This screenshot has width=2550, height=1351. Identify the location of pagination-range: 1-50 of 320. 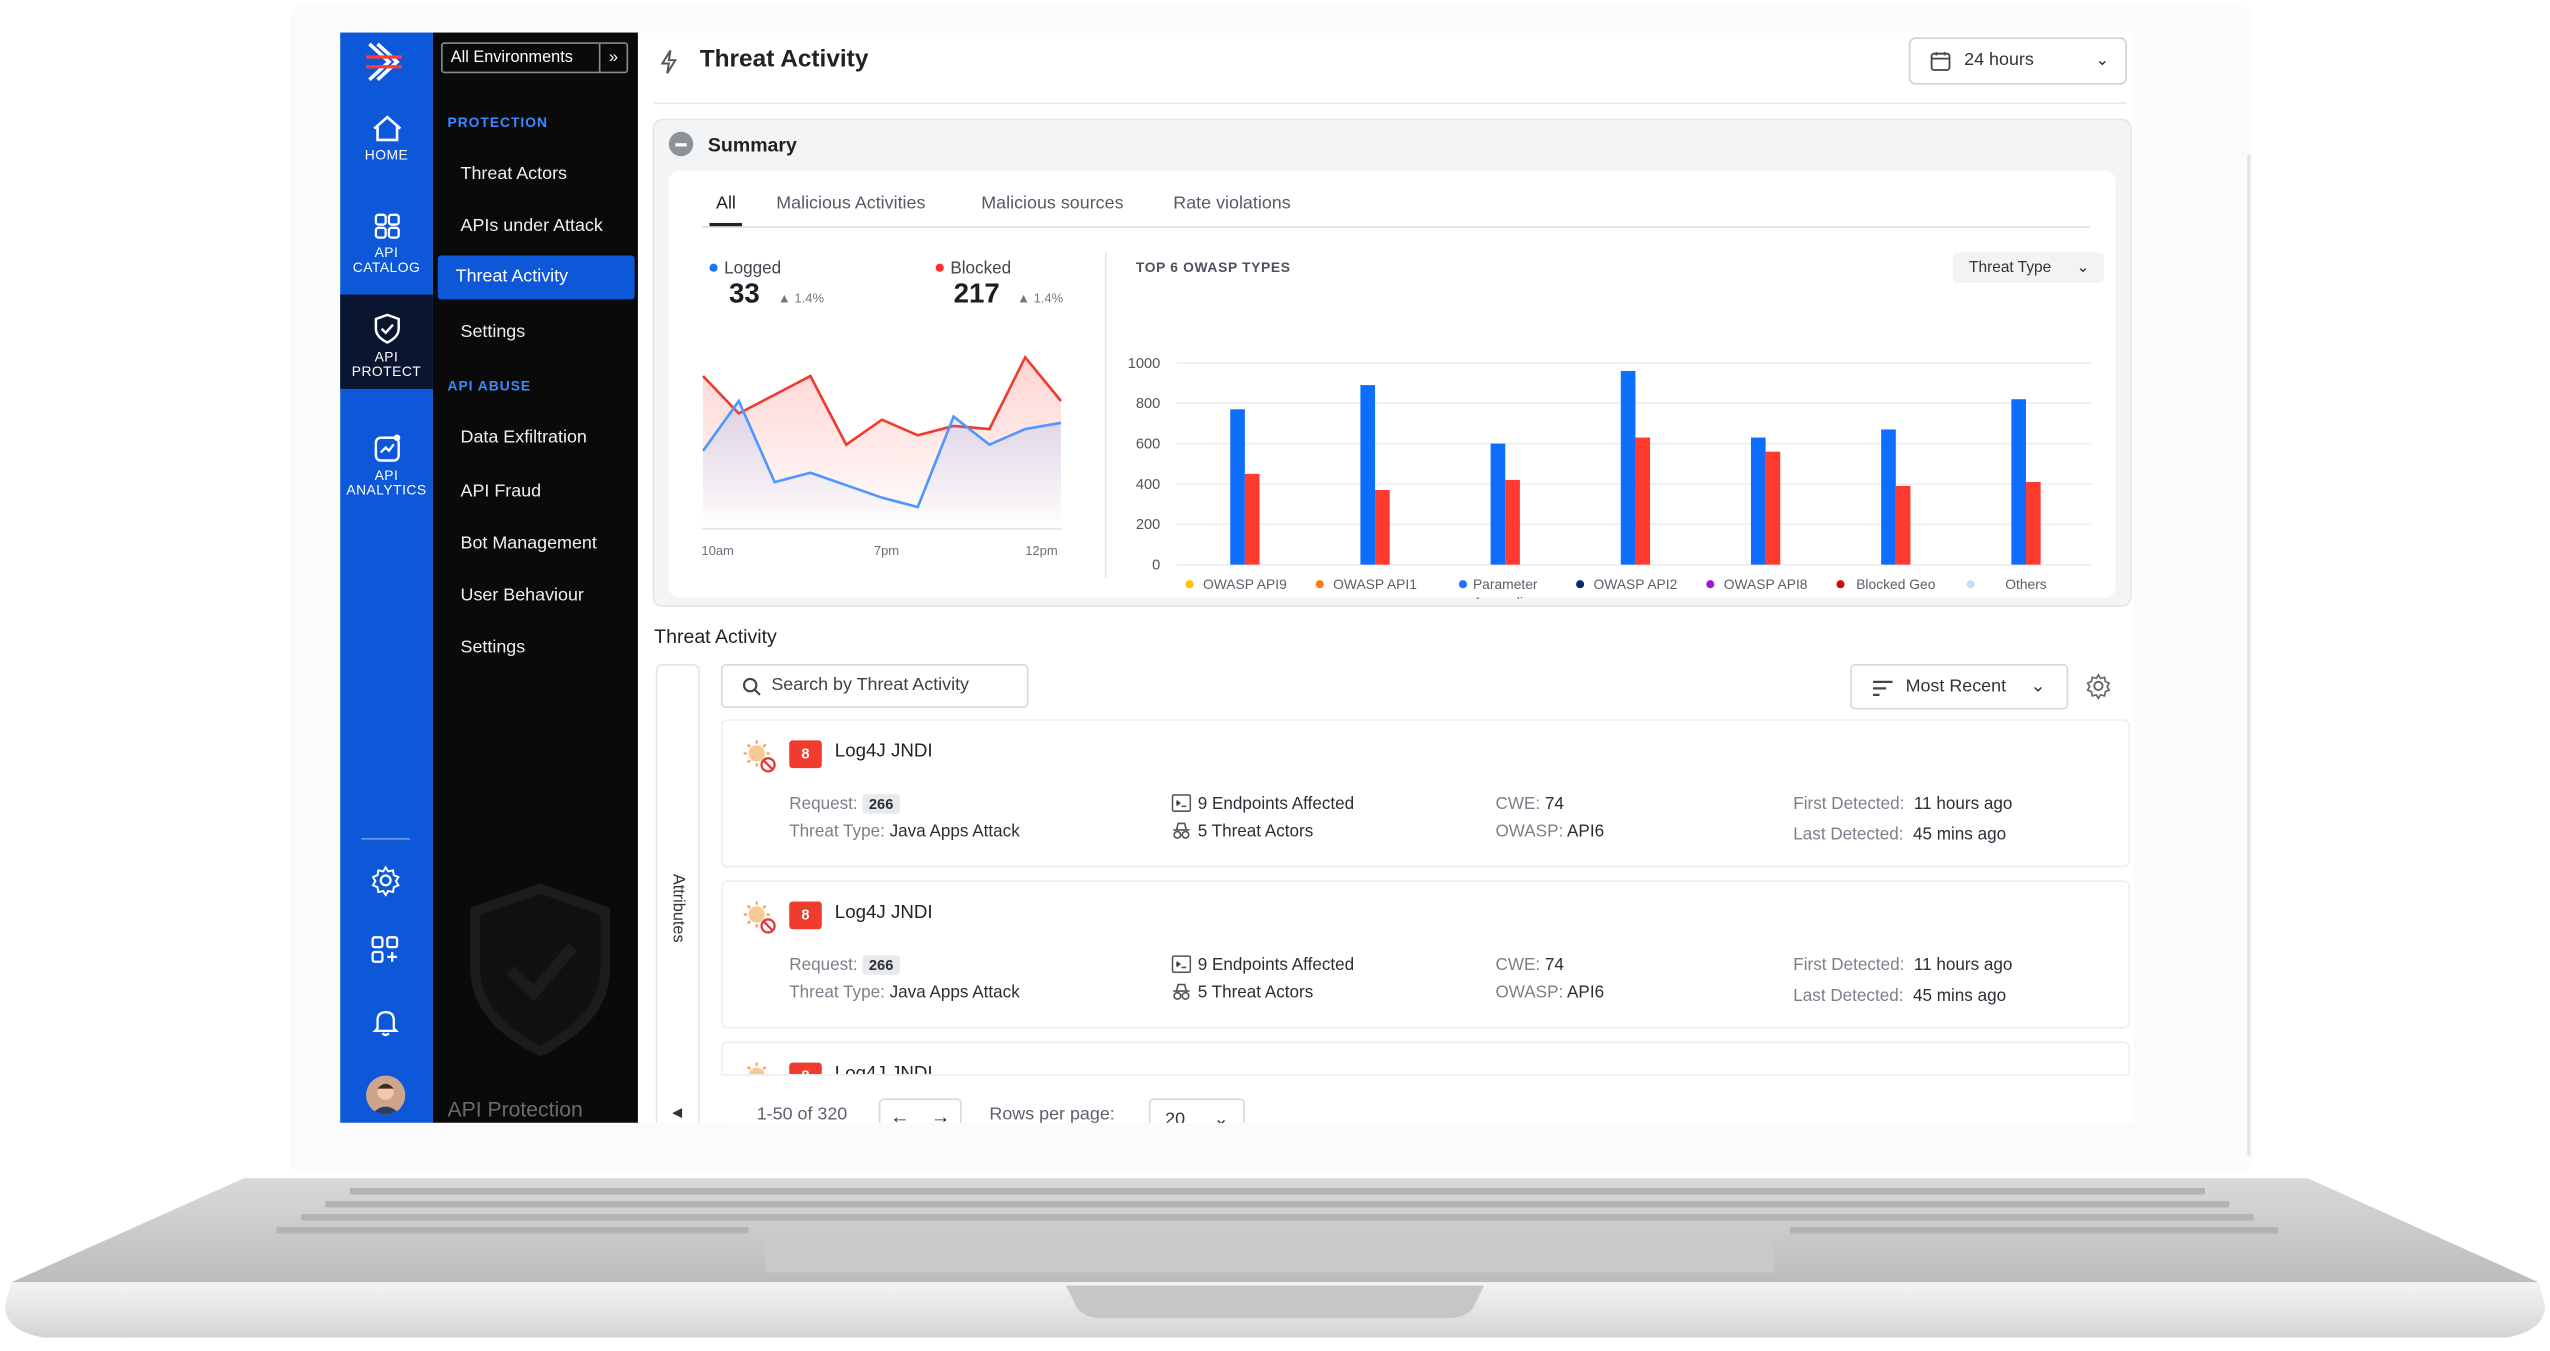
(802, 1113).